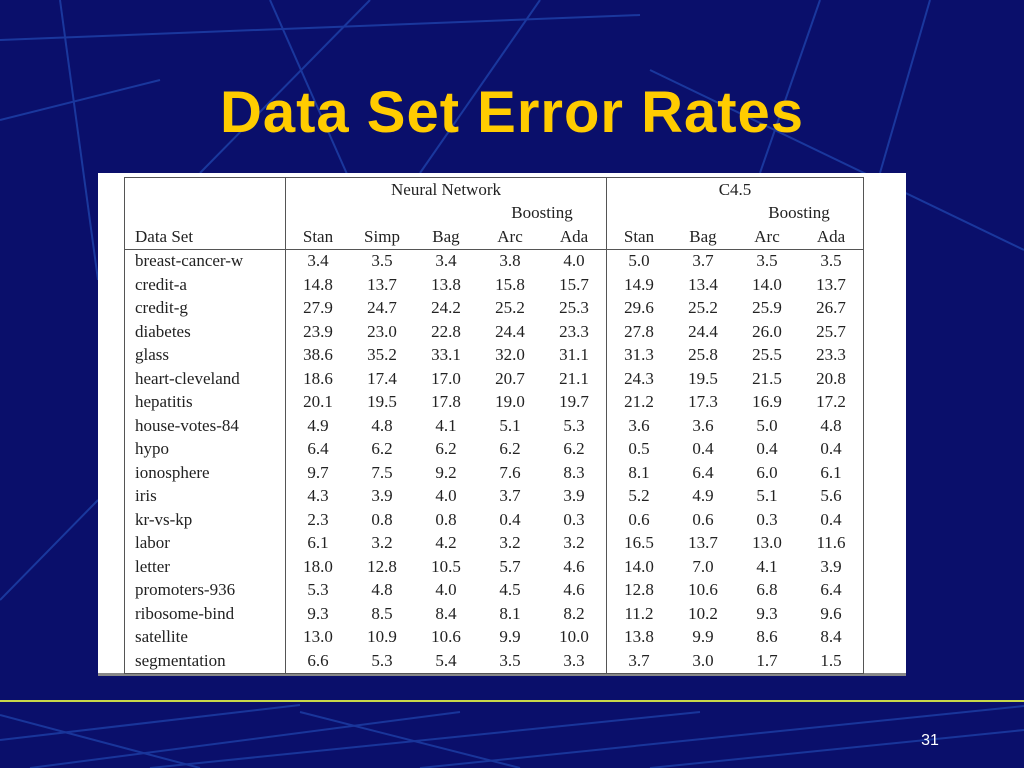 This screenshot has width=1024, height=768. What do you see at coordinates (317, 661) in the screenshot?
I see `error-rate-cell: 6.6` at bounding box center [317, 661].